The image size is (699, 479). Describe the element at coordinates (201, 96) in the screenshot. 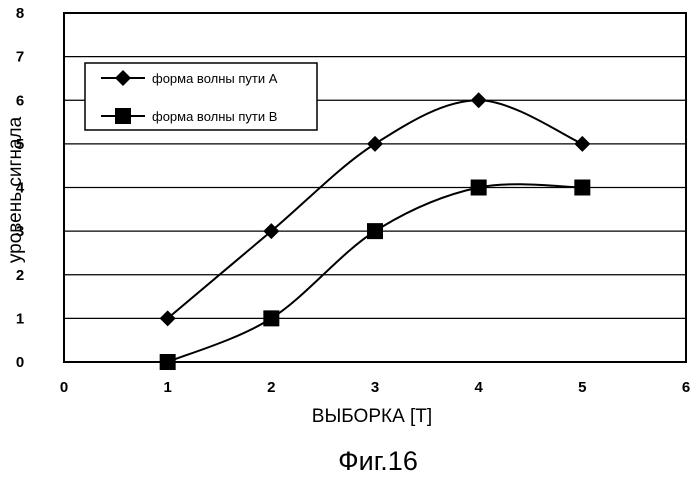

I see `legend: форма волны пути A форма волны пути B` at that location.